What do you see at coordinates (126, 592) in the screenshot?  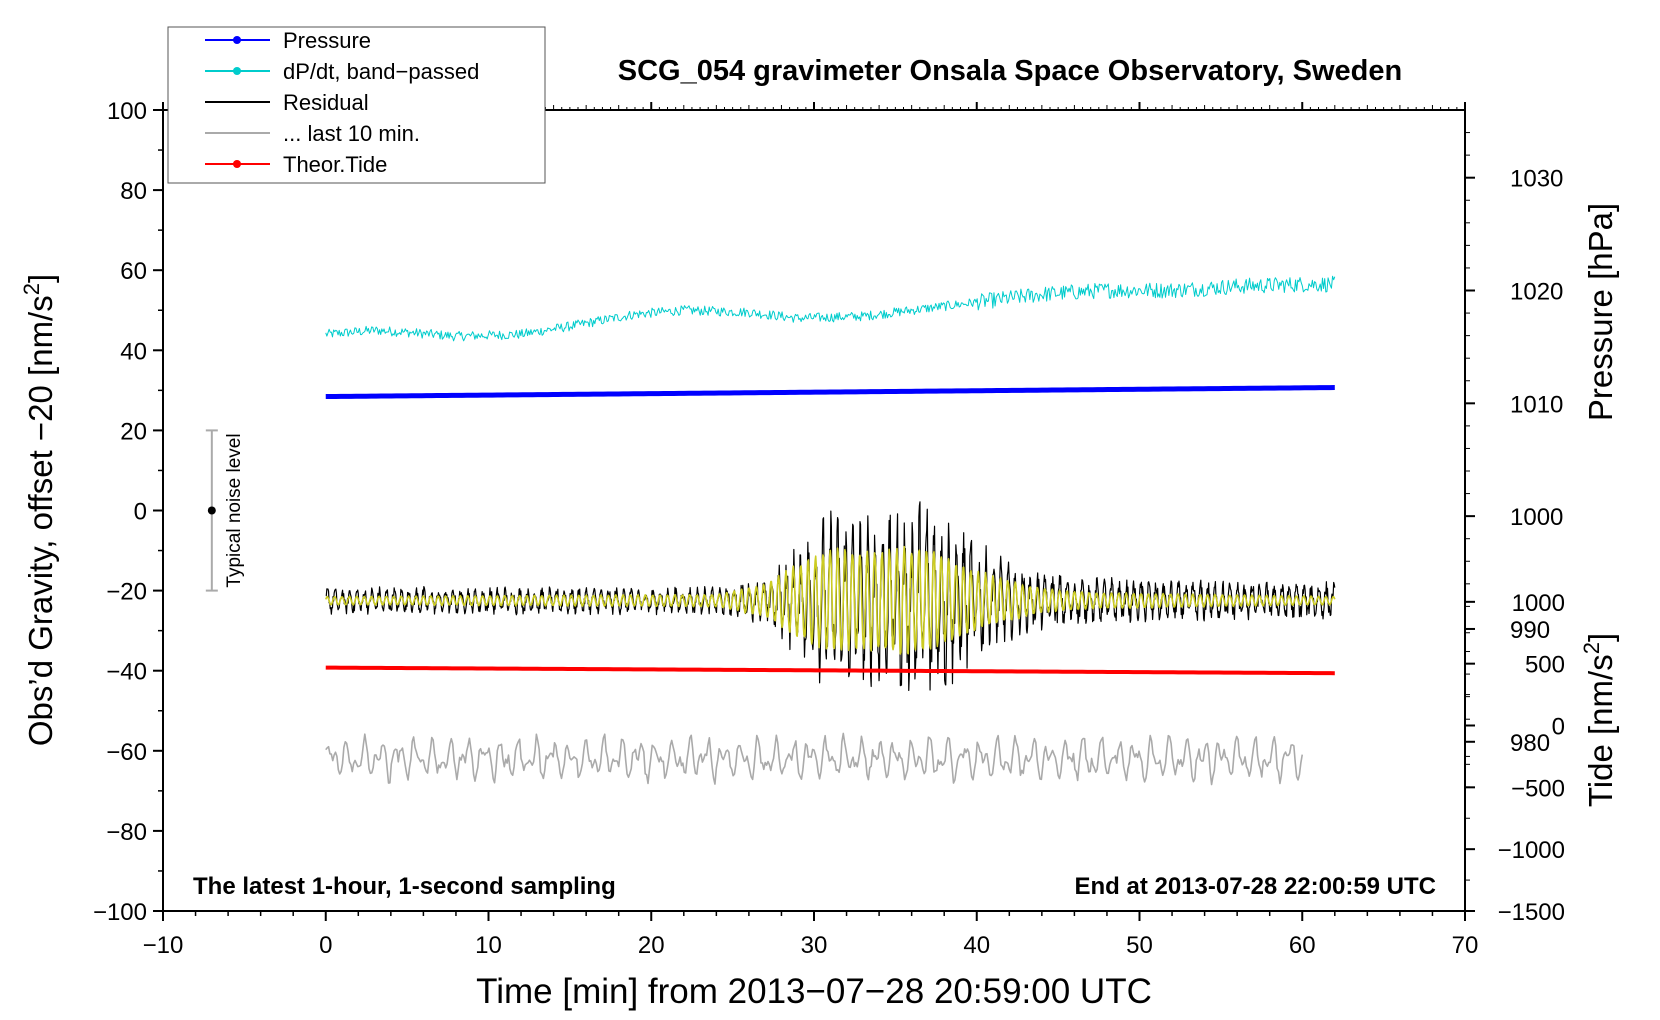 I see `y-tick-label-left: −20` at bounding box center [126, 592].